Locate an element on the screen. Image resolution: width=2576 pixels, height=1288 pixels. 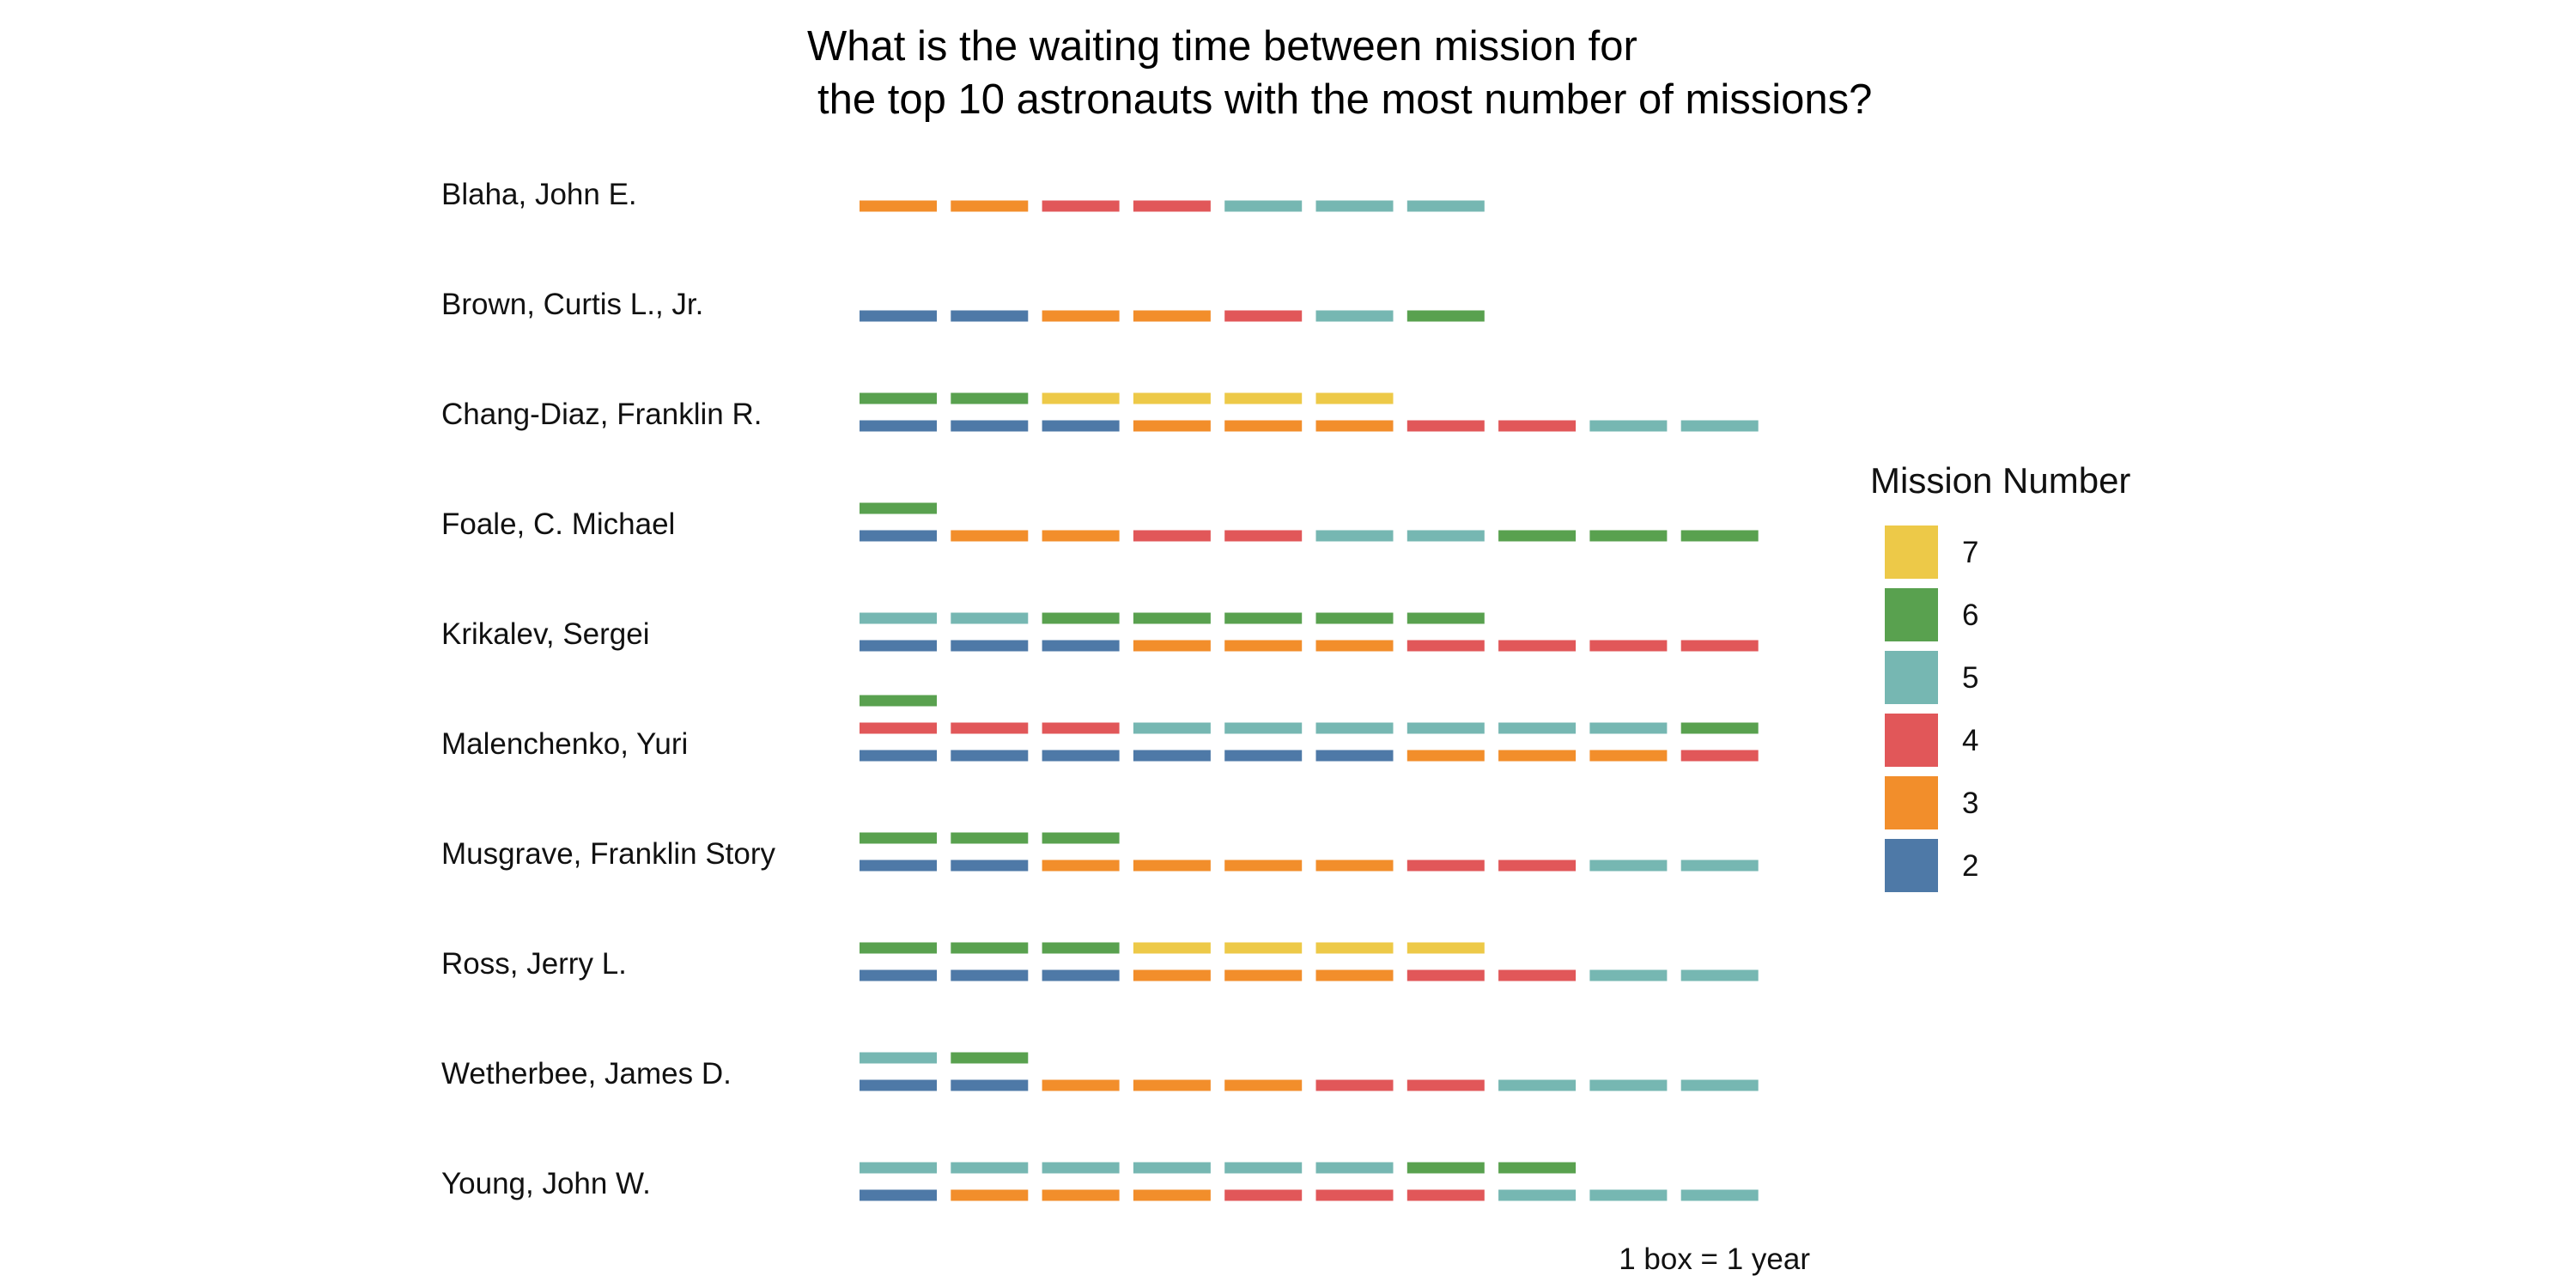
legend-label-2: 2 is located at coordinates (1970, 866).